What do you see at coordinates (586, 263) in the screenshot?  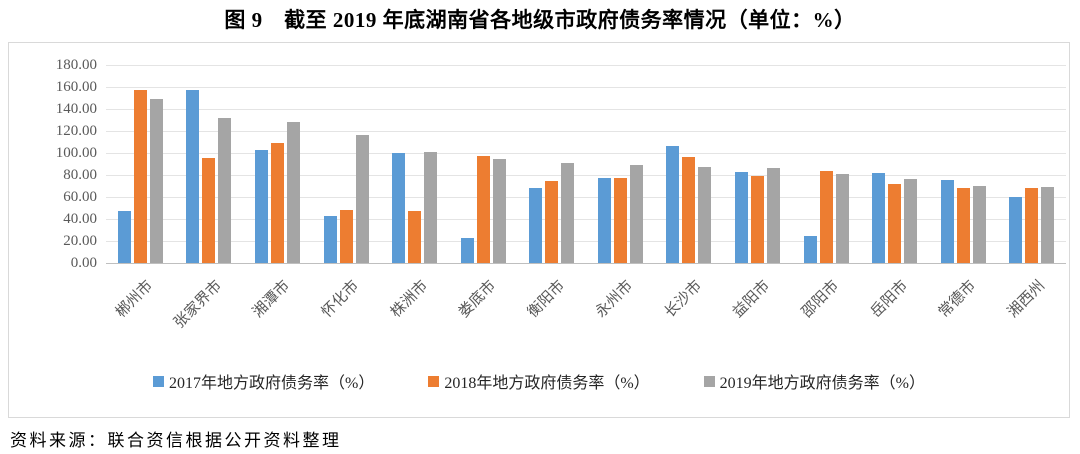 I see `x-axis-line` at bounding box center [586, 263].